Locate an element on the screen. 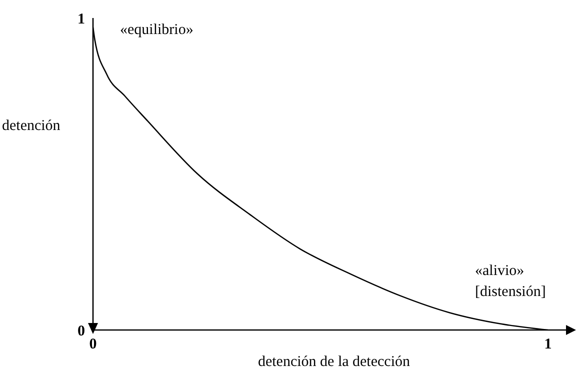 This screenshot has width=578, height=375. x-axis-title: detención de la detección is located at coordinates (334, 362).